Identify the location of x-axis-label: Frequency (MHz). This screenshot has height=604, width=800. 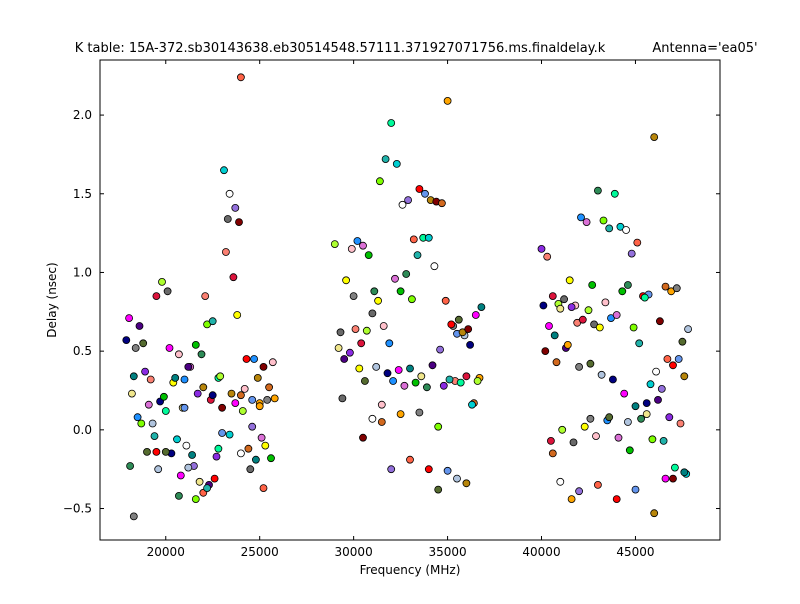
(410, 570).